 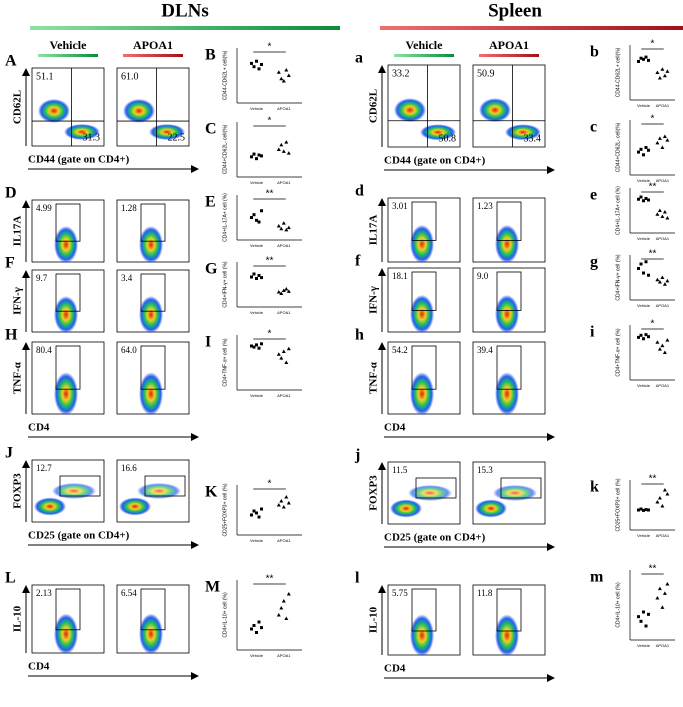 I want to click on stat-y-label: CD4+TNF-α+ cell (%), so click(x=618, y=352).